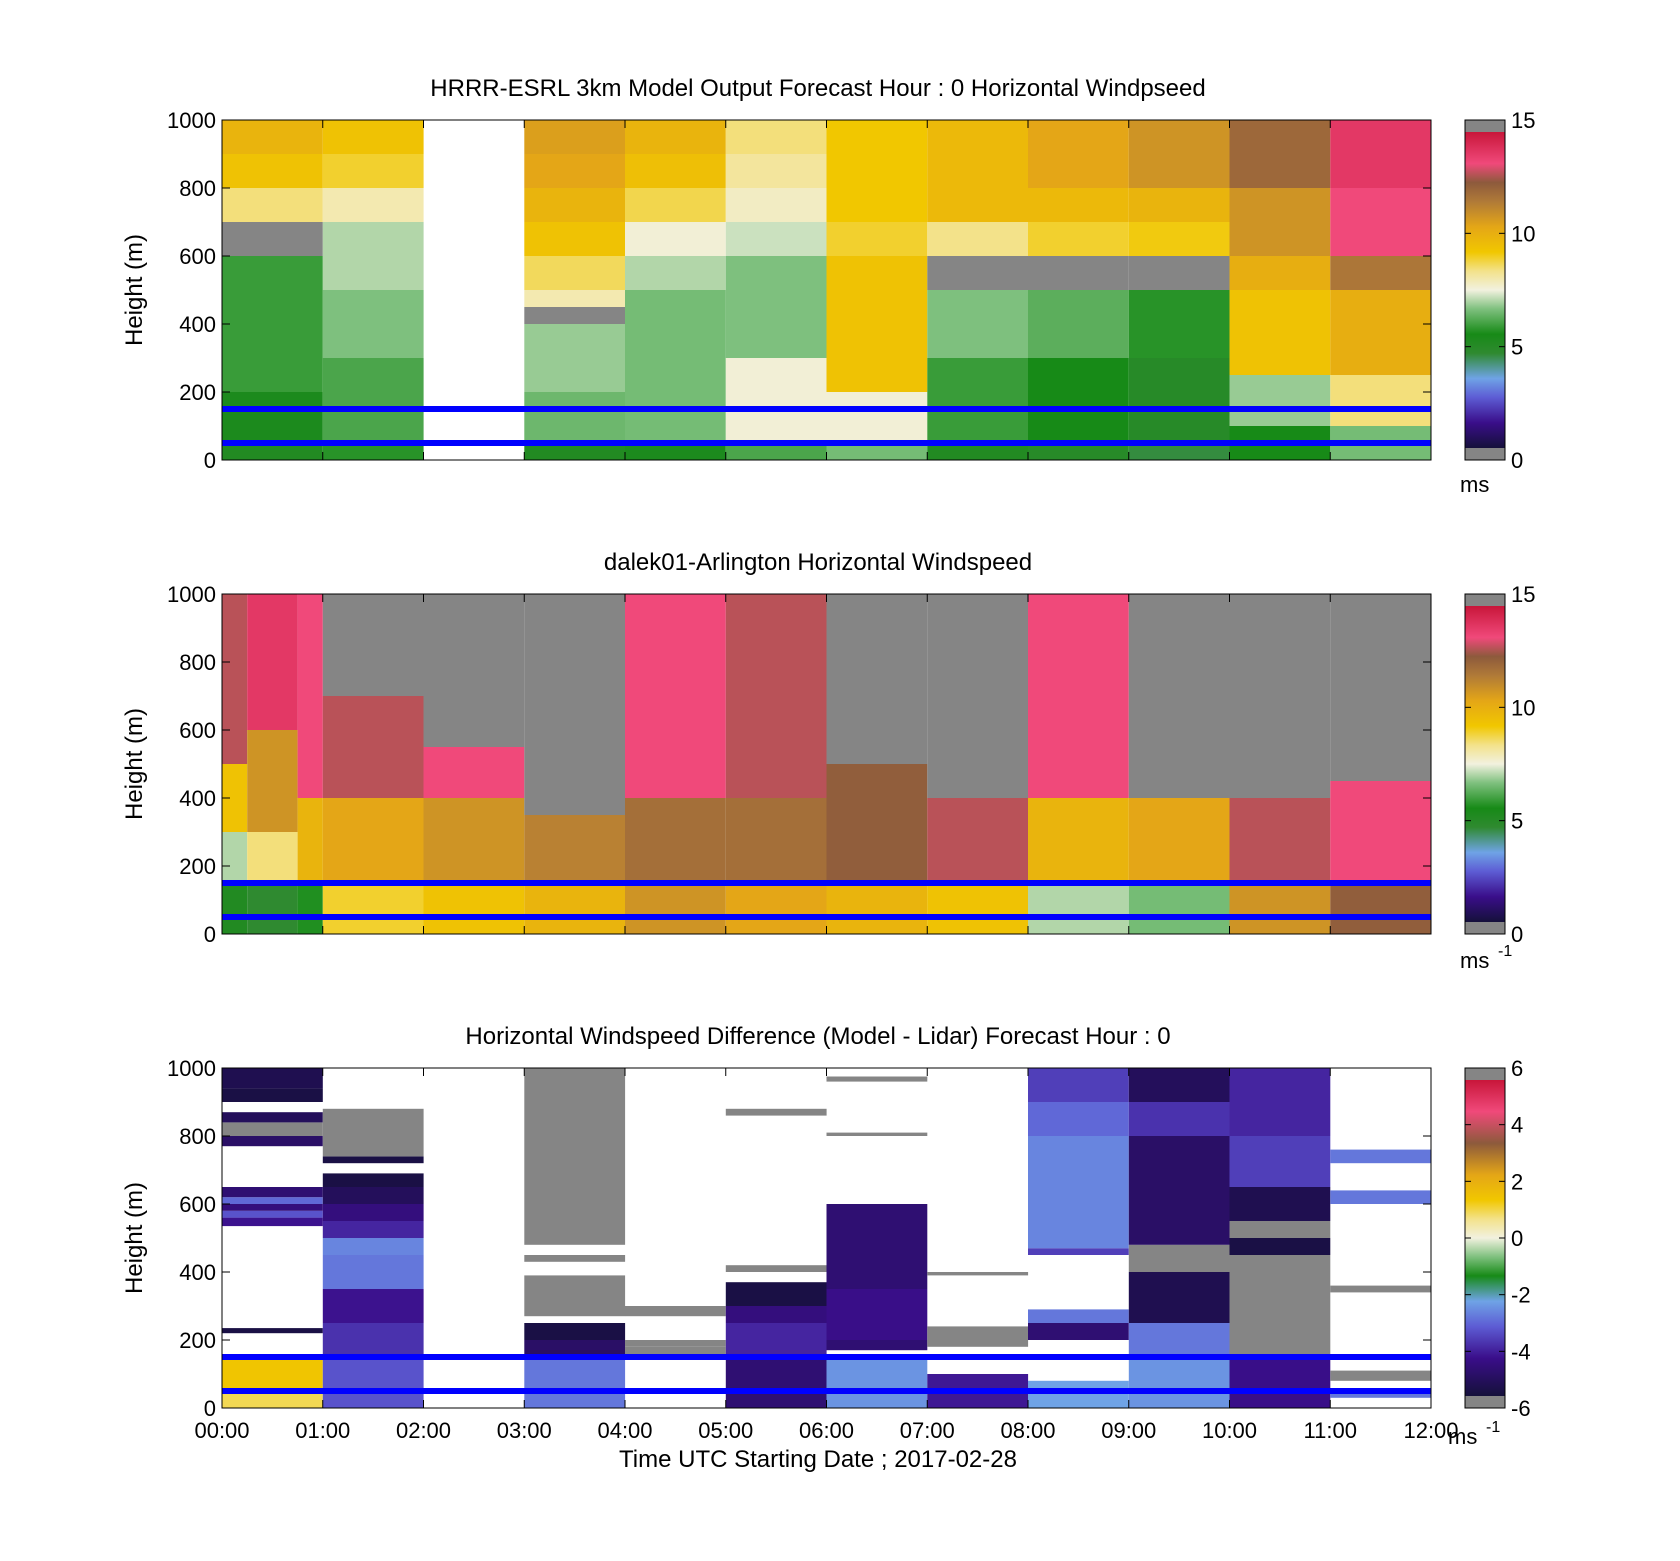 The width and height of the screenshot is (1680, 1561). What do you see at coordinates (1521, 1351) in the screenshot?
I see `colorbar-tick-label: -4` at bounding box center [1521, 1351].